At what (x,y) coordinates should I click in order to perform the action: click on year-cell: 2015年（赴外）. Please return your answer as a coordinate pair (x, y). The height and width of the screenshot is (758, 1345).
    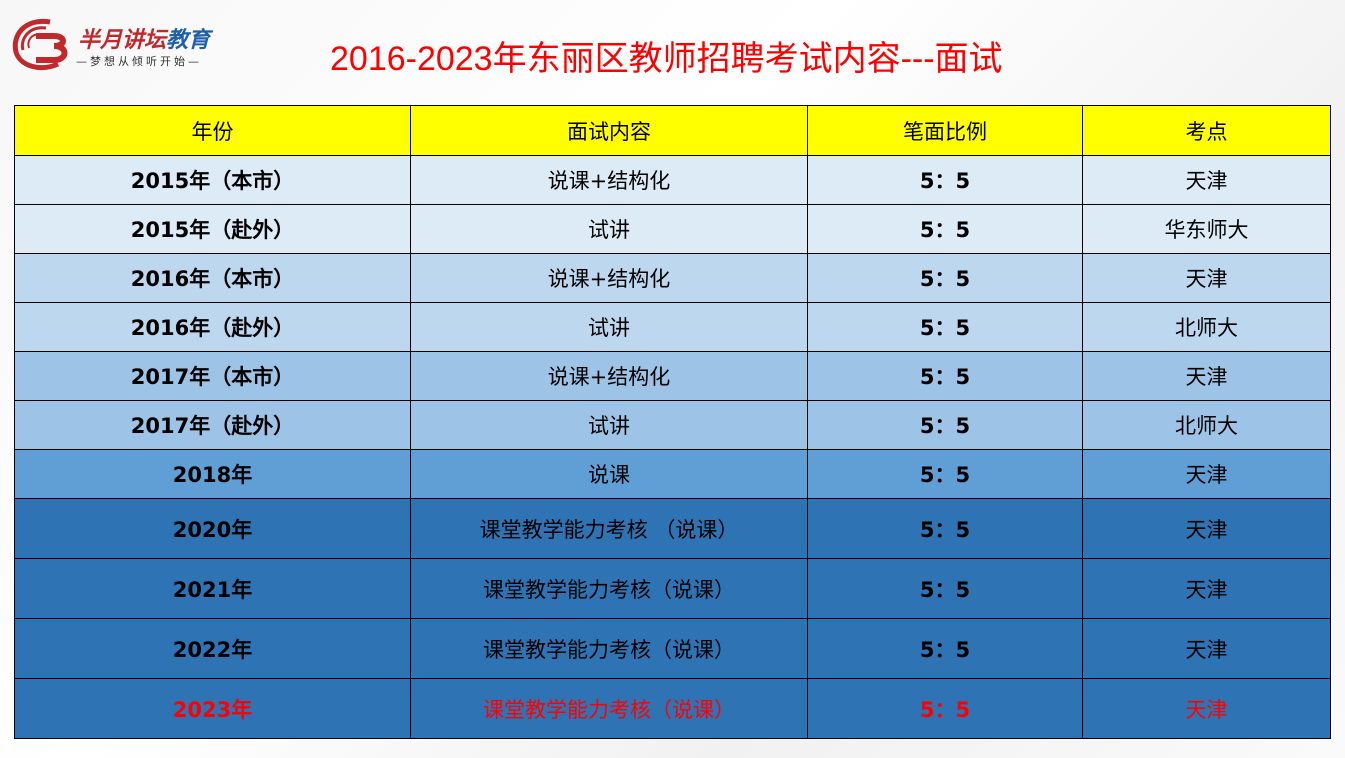
    Looking at the image, I should click on (212, 229).